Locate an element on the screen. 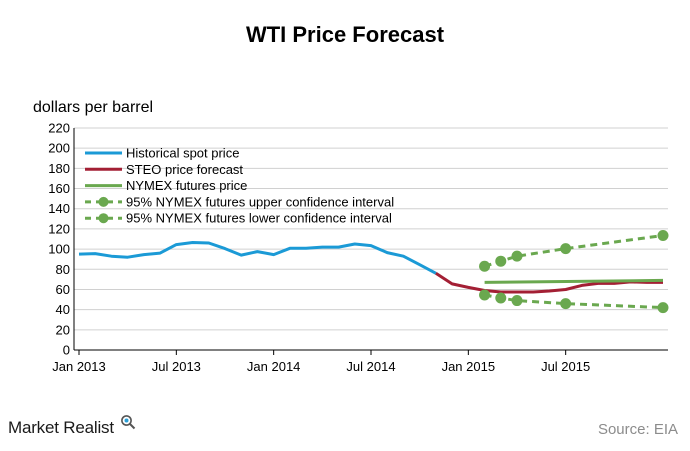 The image size is (690, 451). y-tick-label: 60 is located at coordinates (63, 289).